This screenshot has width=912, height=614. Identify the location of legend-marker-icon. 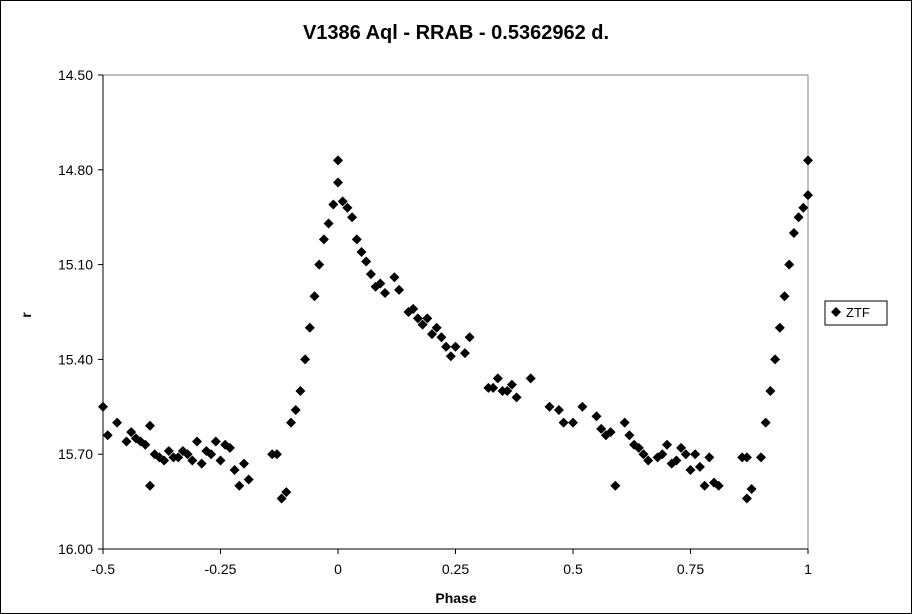
(836, 312).